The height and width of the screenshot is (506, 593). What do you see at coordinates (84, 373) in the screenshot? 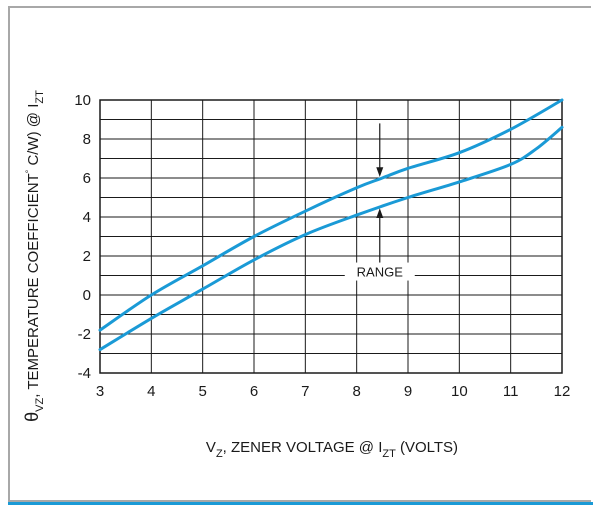
I see `y-tick-label: -4` at bounding box center [84, 373].